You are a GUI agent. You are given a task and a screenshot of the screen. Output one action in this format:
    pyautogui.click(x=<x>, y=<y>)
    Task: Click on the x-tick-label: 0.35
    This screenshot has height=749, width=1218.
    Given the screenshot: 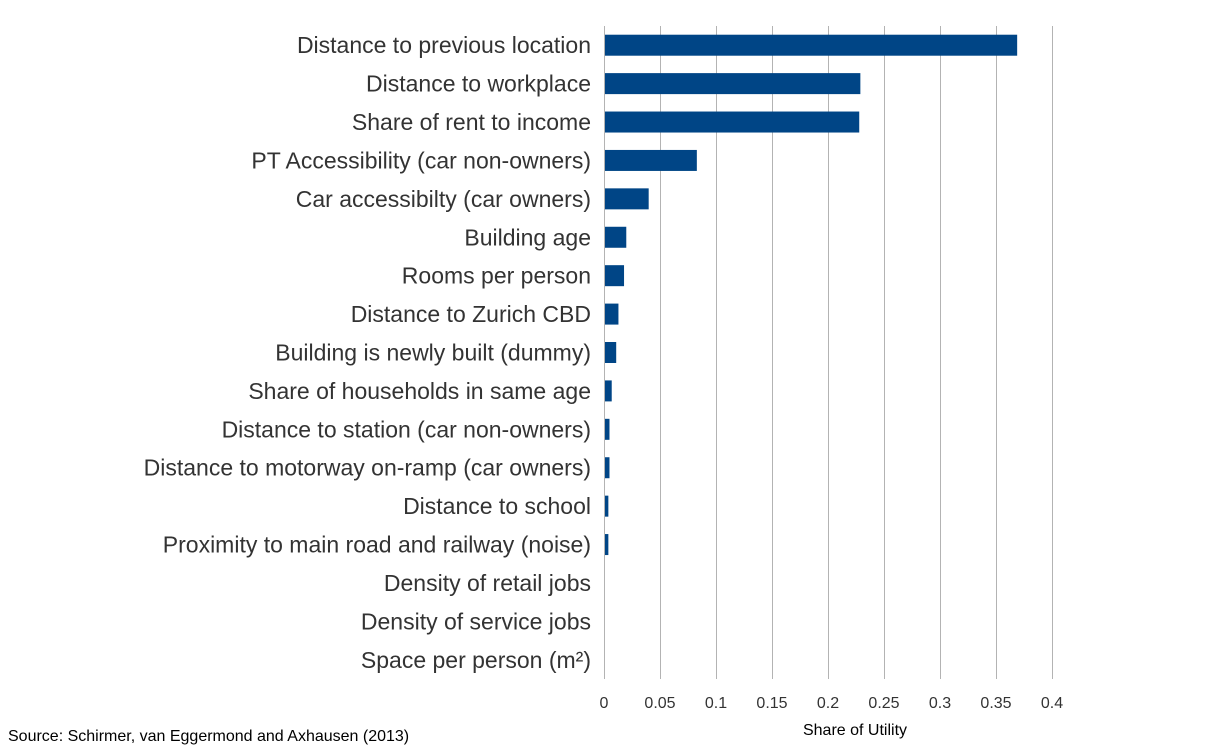 What is the action you would take?
    pyautogui.click(x=995, y=703)
    